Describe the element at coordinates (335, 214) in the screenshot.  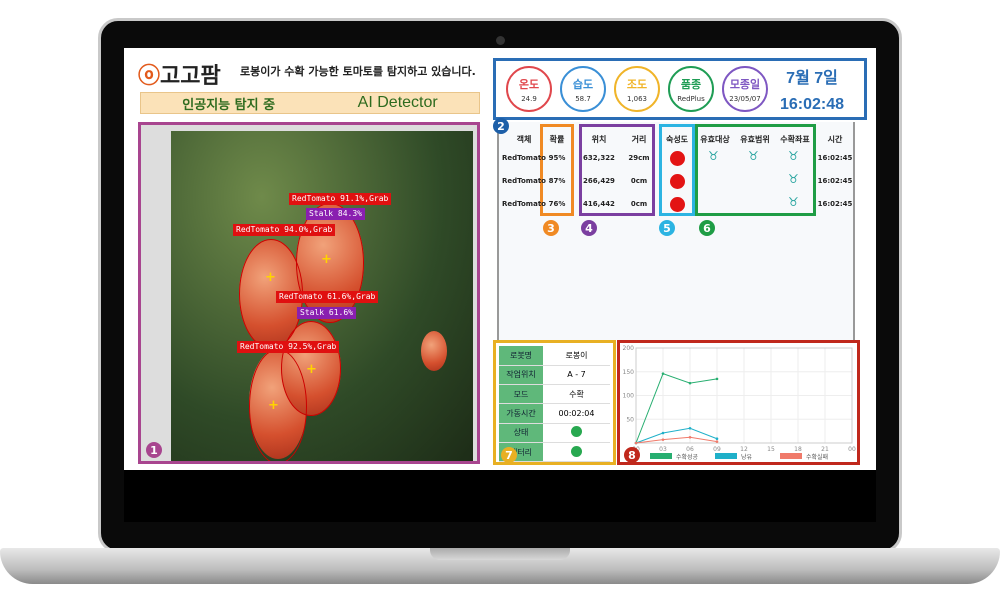
I see `detection-label: Stalk 84.3%` at that location.